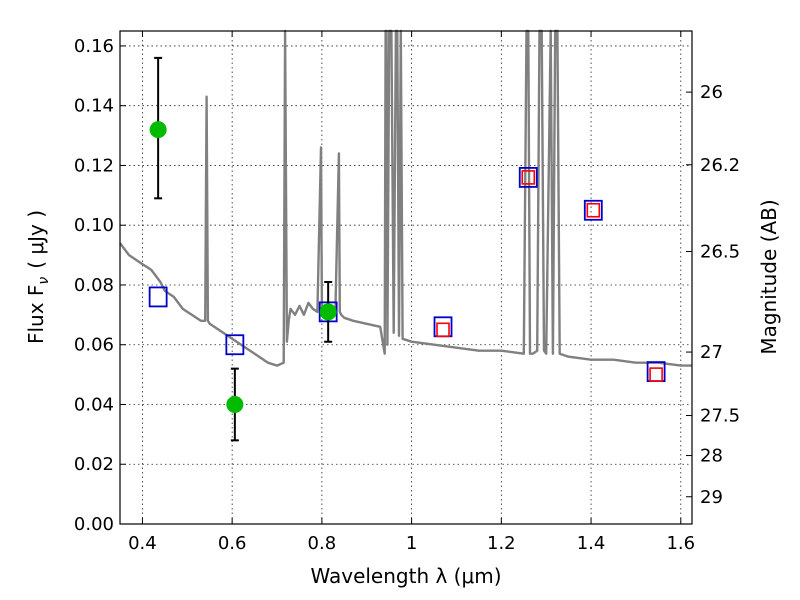 The width and height of the screenshot is (800, 600). Describe the element at coordinates (94, 165) in the screenshot. I see `y-tick-label: 0.12` at that location.